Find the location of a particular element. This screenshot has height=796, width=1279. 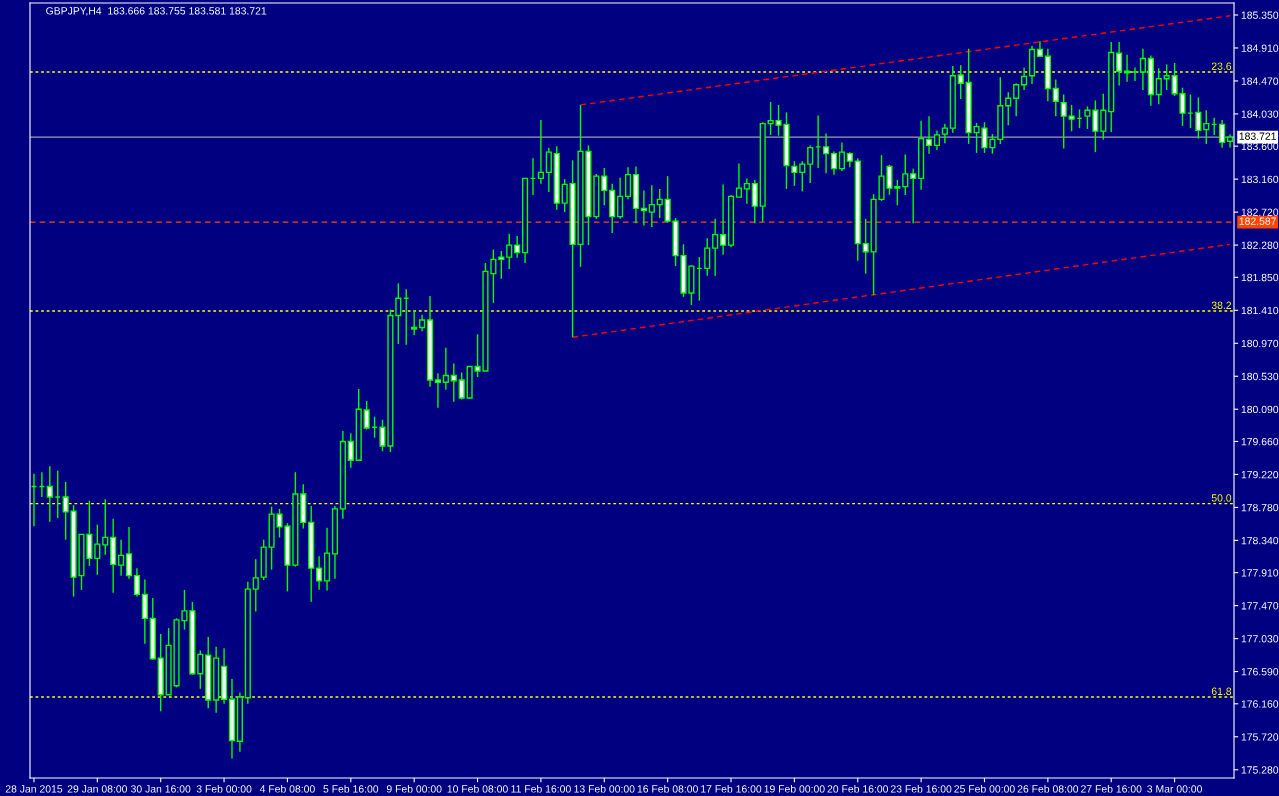

y-tick-label: 184.030 is located at coordinates (1260, 114).